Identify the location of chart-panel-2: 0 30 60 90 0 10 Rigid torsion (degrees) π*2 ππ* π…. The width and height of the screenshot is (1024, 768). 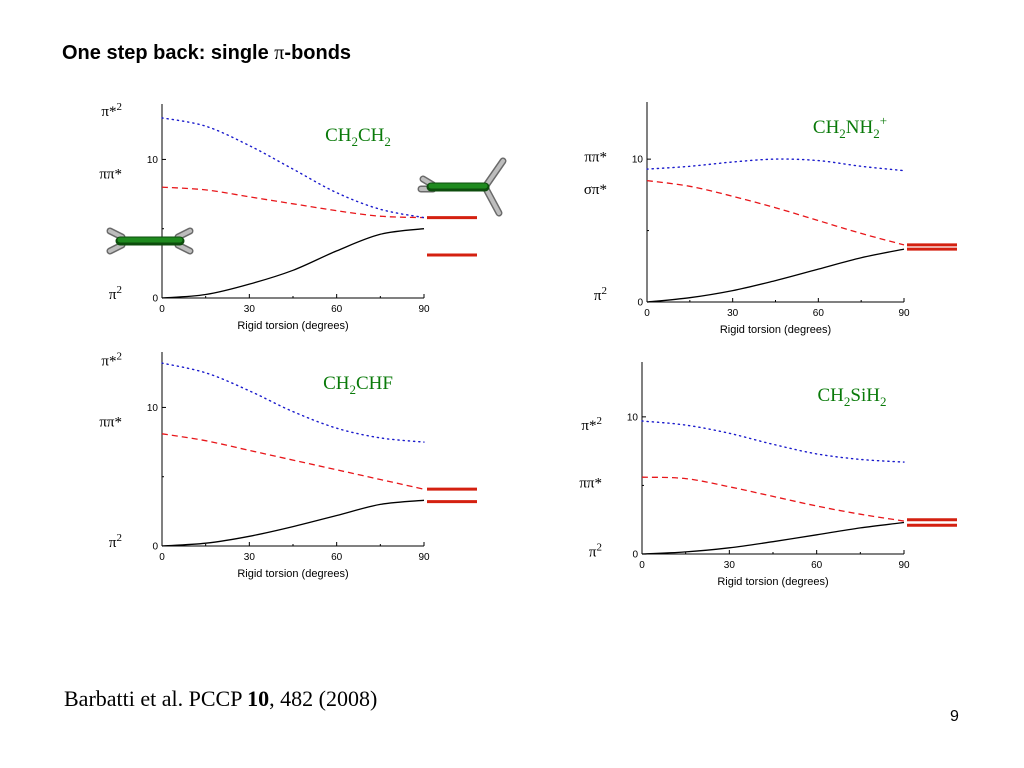
(288, 465).